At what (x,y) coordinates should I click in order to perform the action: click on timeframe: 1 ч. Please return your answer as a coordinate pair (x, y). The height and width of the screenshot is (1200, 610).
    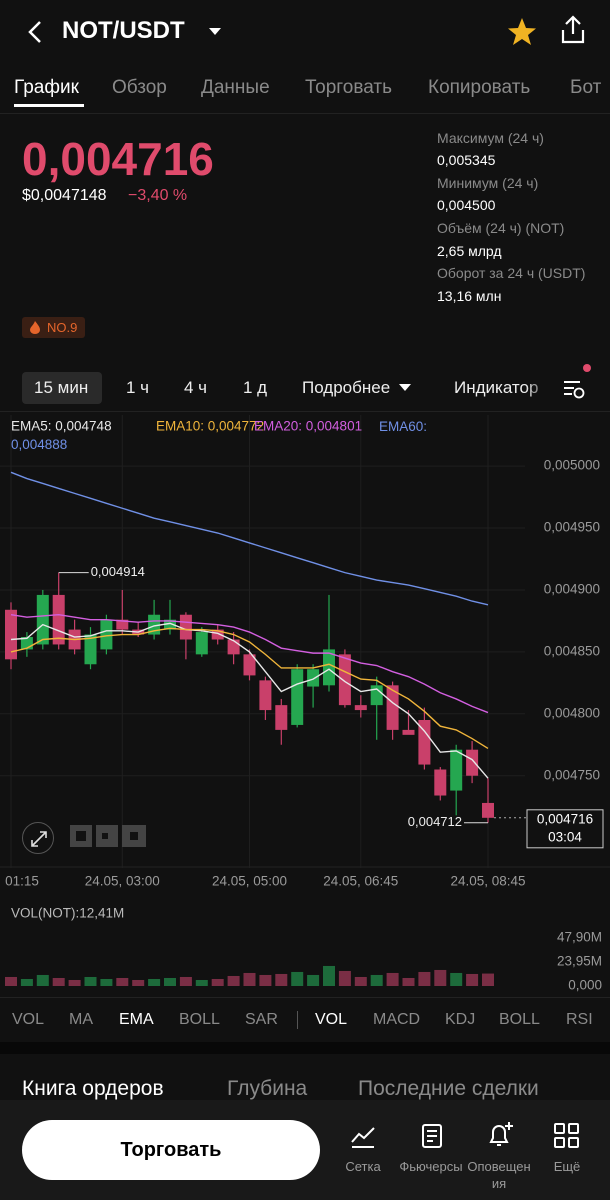
    Looking at the image, I should click on (138, 387).